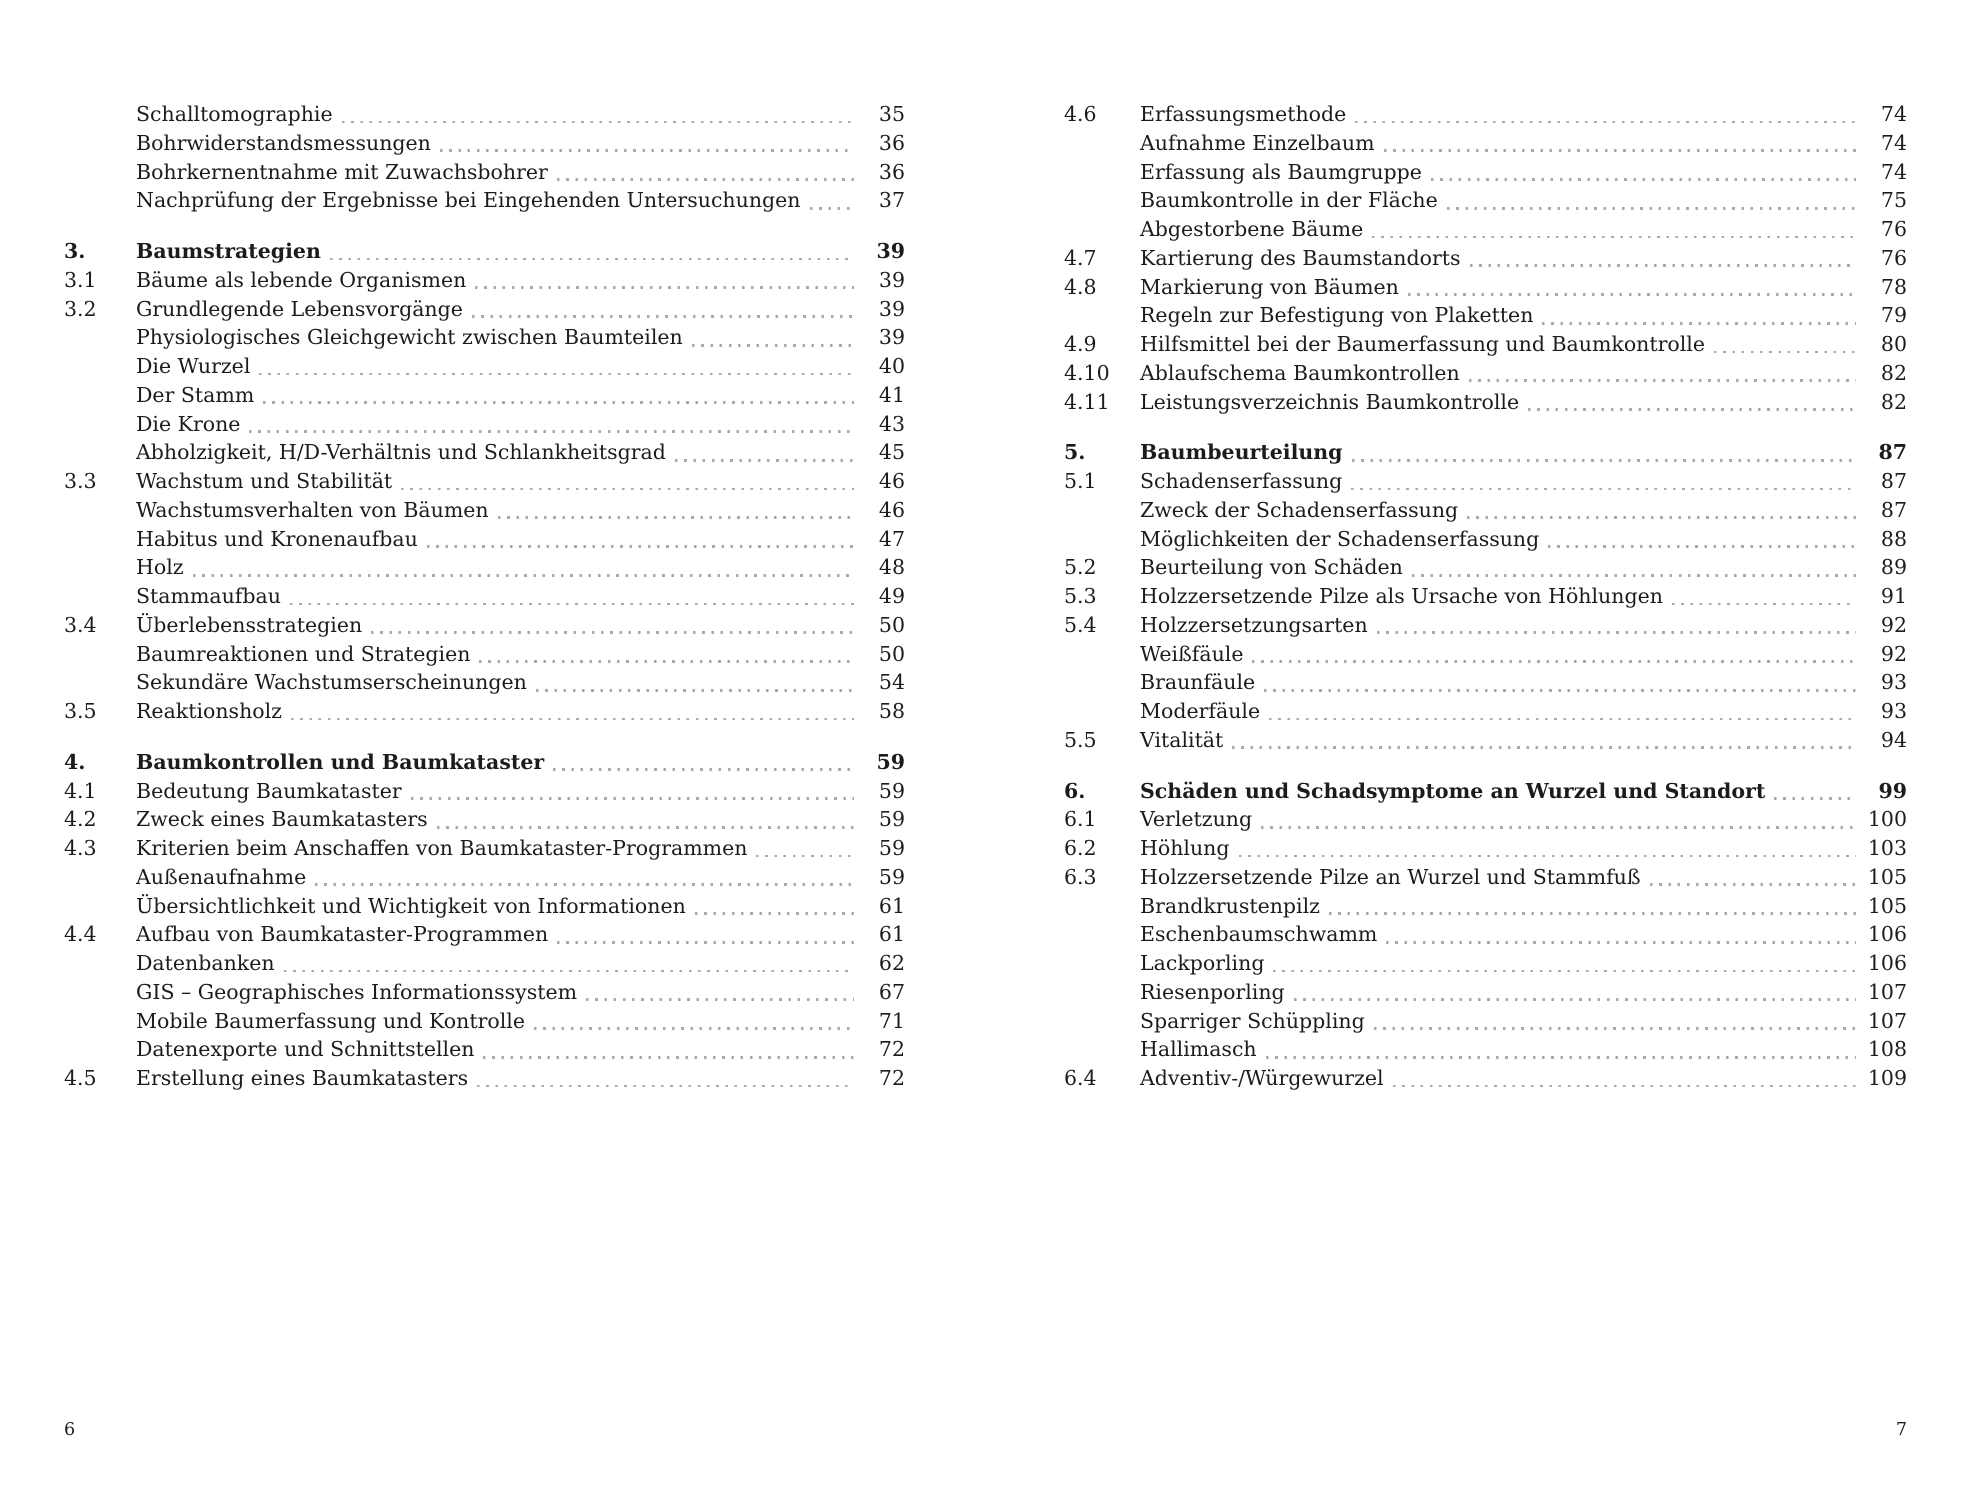 This screenshot has height=1497, width=1969. I want to click on toc-entry-page: 92, so click(1893, 653).